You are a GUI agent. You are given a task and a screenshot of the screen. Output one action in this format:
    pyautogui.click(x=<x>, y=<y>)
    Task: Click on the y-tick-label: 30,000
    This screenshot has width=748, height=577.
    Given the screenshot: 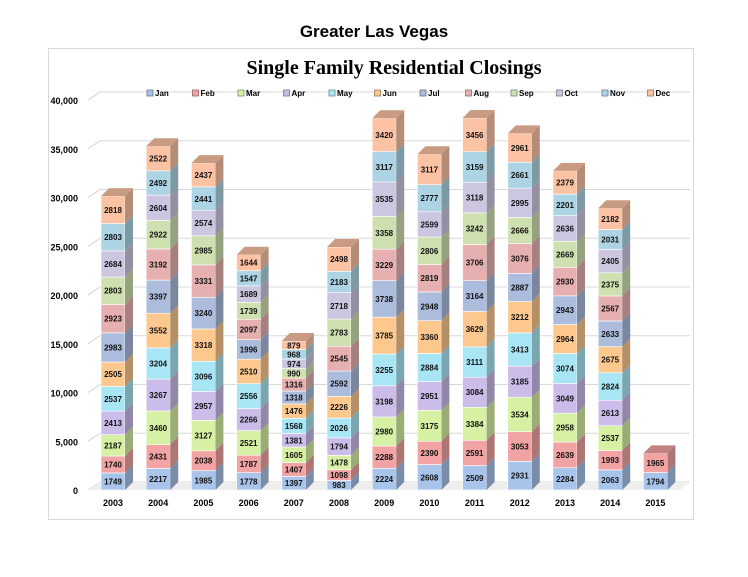 What is the action you would take?
    pyautogui.click(x=64, y=199)
    